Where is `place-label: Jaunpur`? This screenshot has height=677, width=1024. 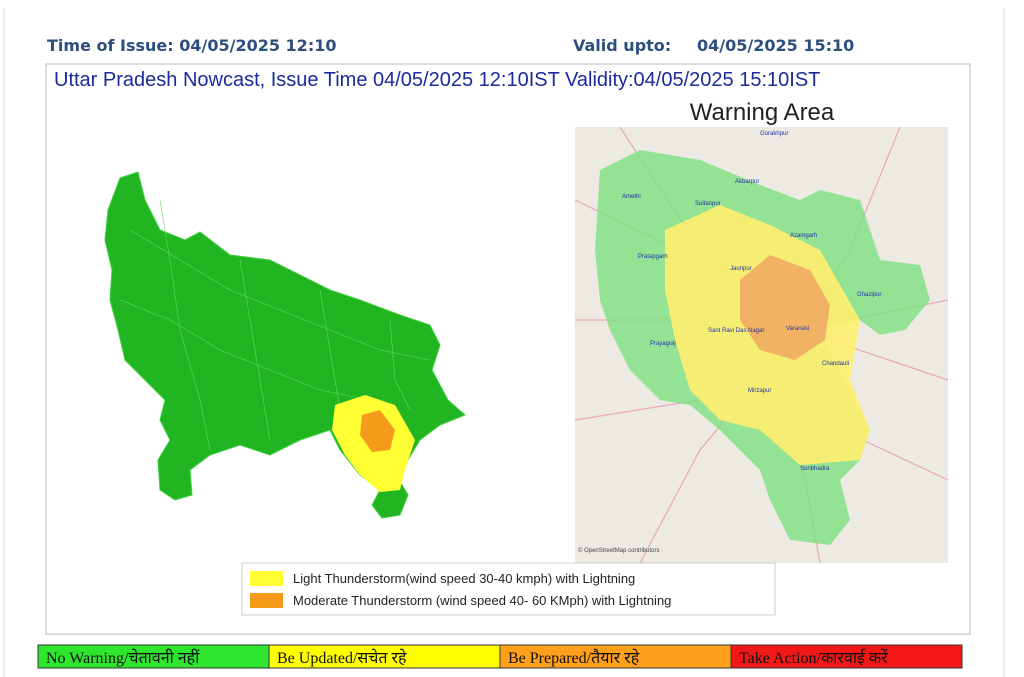
place-label: Jaunpur is located at coordinates (741, 269).